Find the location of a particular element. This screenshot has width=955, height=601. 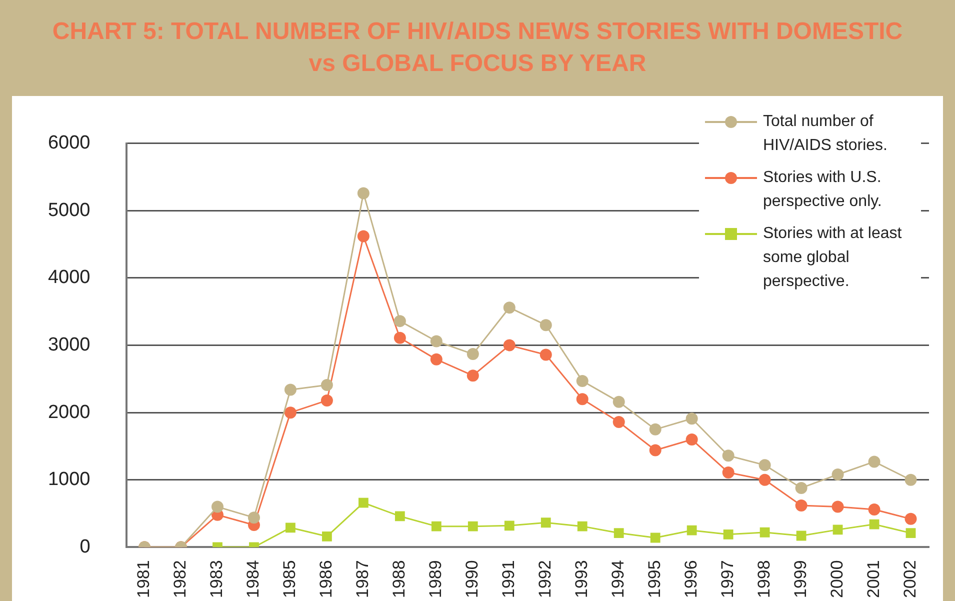

x-tick-label: 2000 is located at coordinates (836, 579).